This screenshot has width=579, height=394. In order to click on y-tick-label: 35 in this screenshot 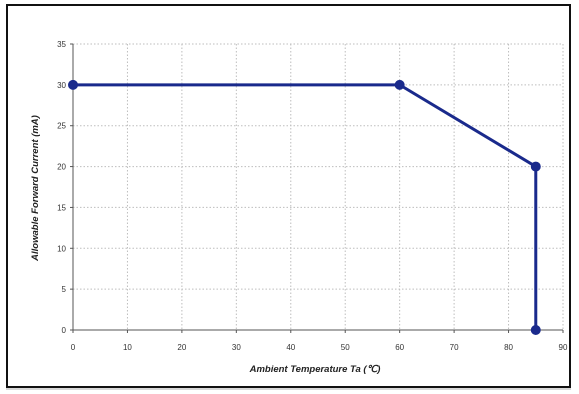, I will do `click(61, 44)`.